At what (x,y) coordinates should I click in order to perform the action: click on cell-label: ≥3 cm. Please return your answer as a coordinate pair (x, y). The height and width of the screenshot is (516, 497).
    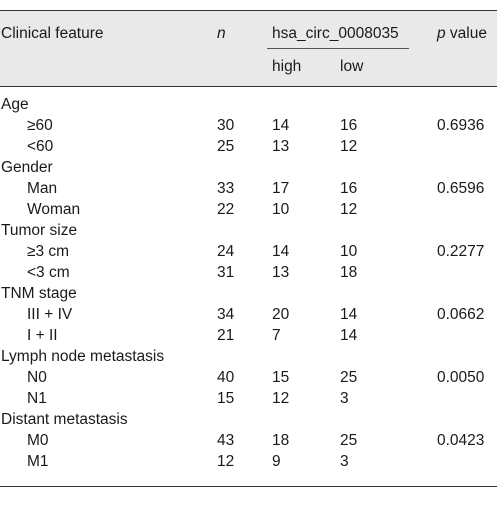
    Looking at the image, I should click on (48, 251).